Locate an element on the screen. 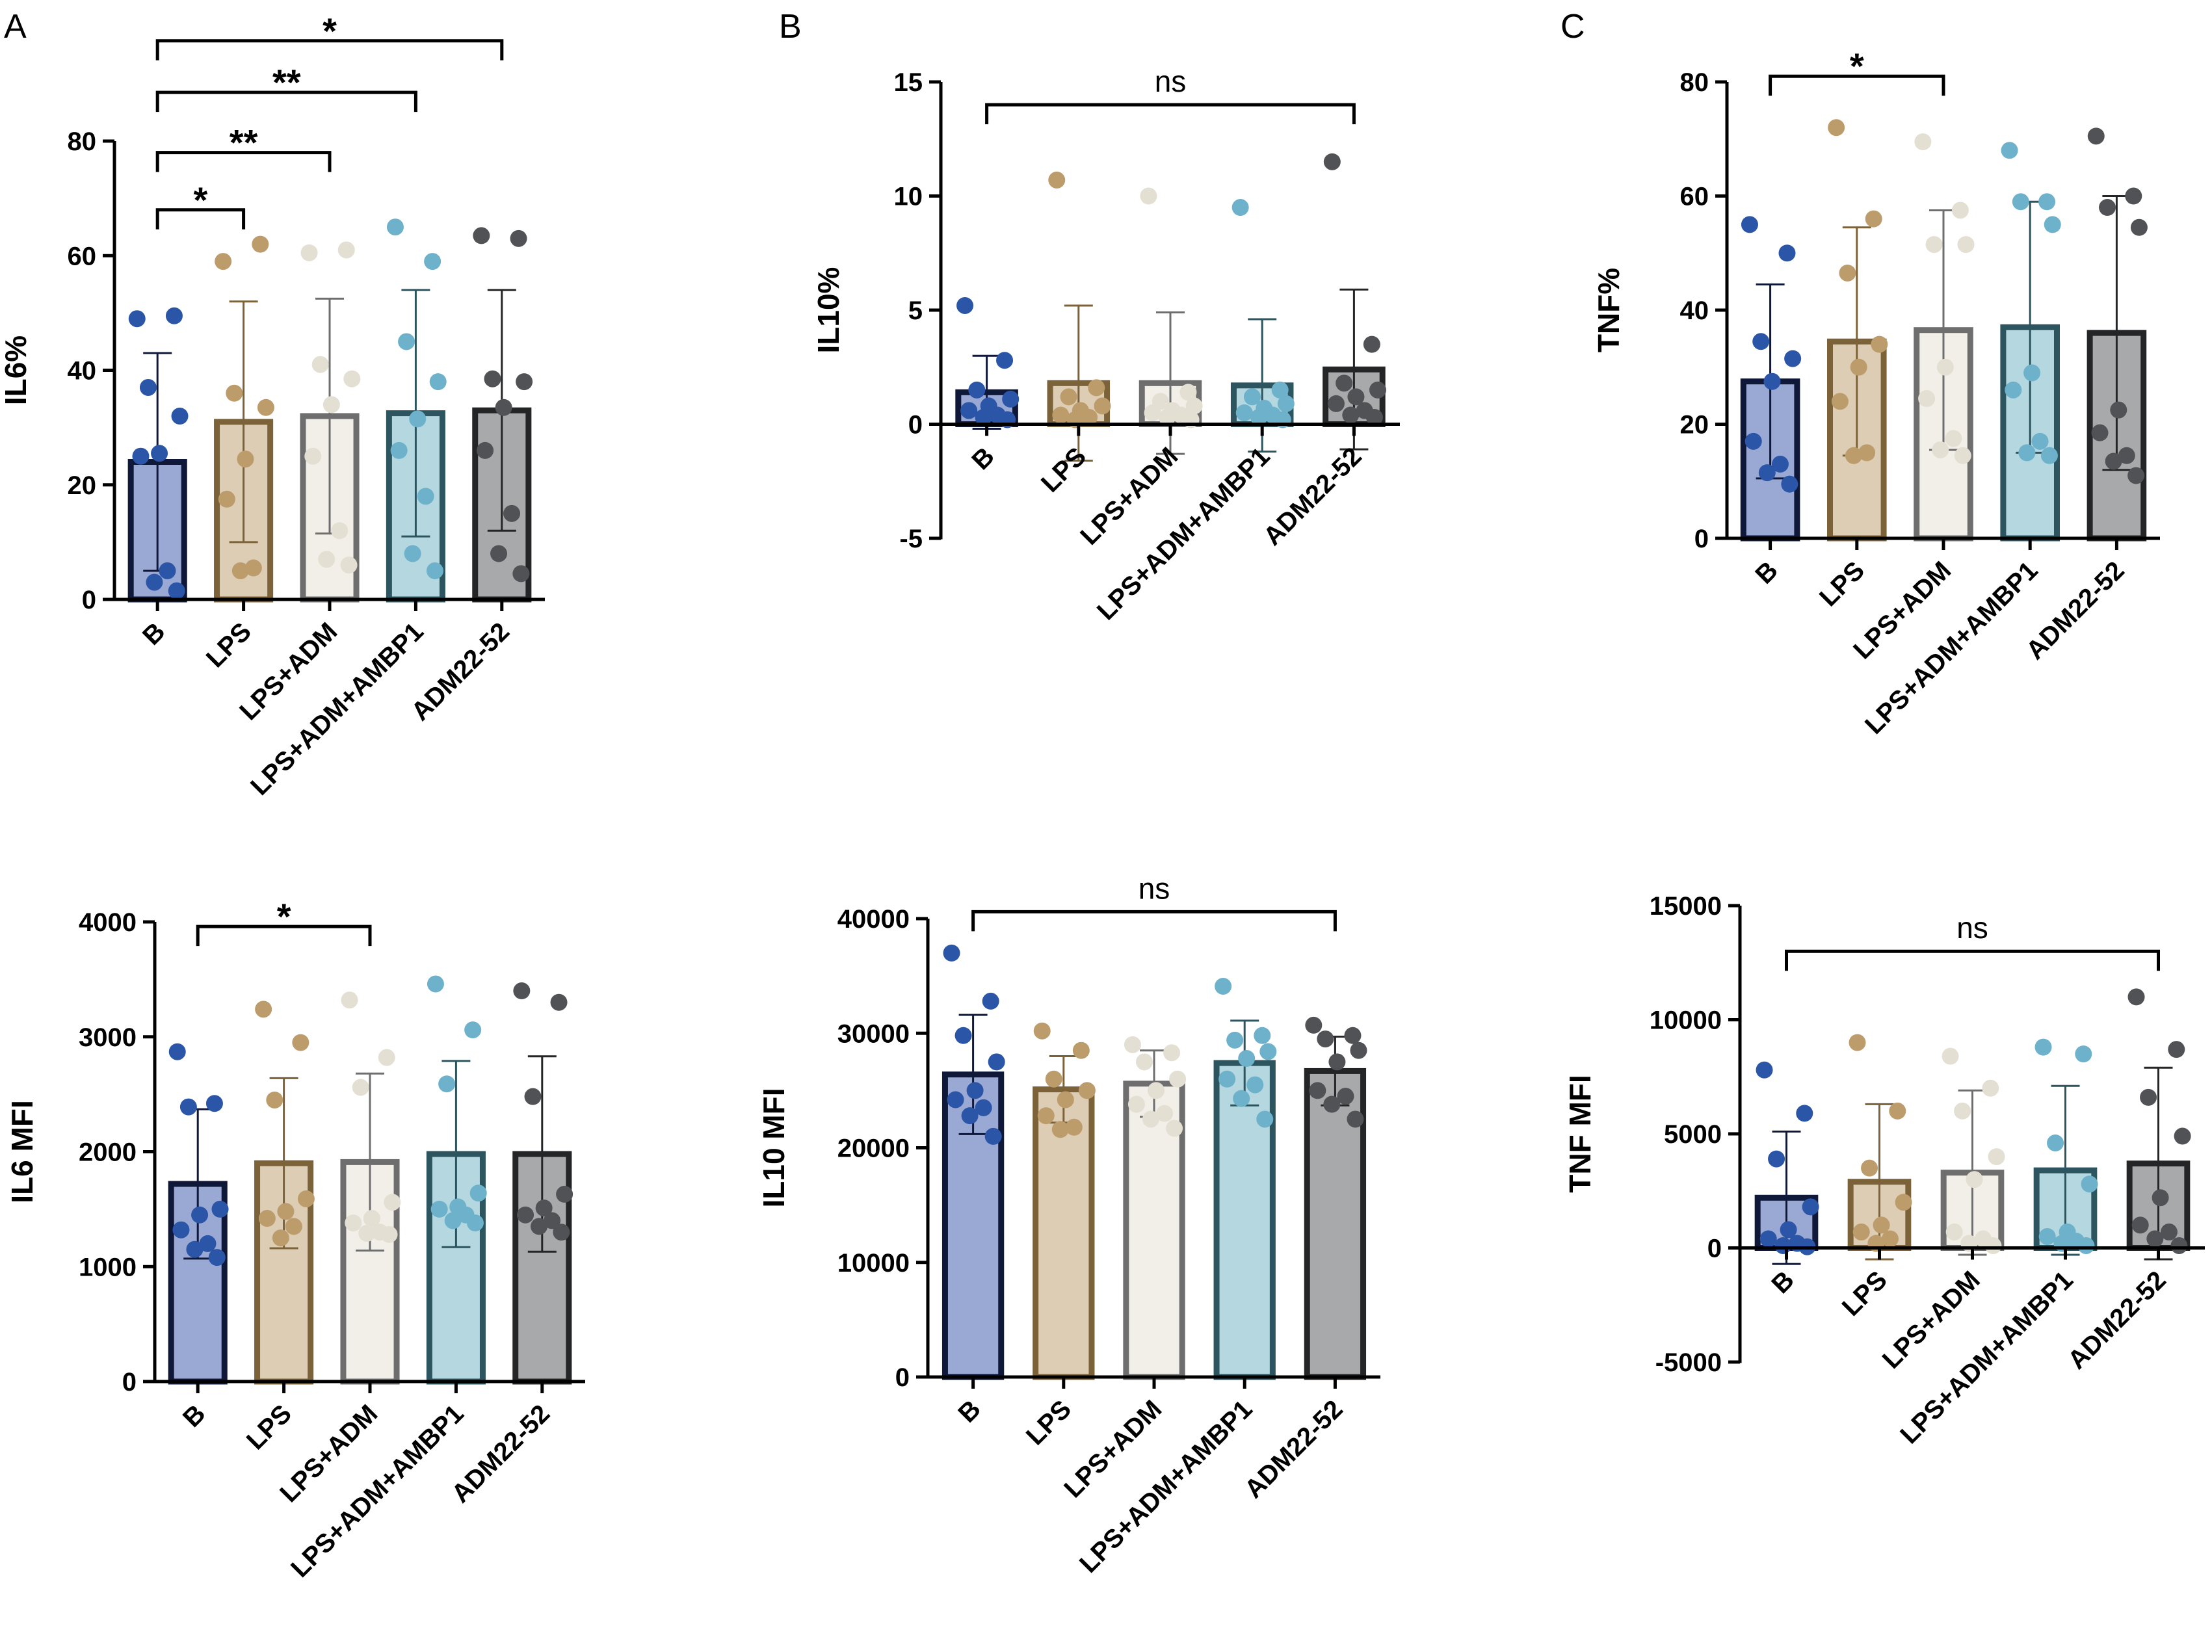 This screenshot has height=1652, width=2212. y-tick-label: 1000 is located at coordinates (108, 1267).